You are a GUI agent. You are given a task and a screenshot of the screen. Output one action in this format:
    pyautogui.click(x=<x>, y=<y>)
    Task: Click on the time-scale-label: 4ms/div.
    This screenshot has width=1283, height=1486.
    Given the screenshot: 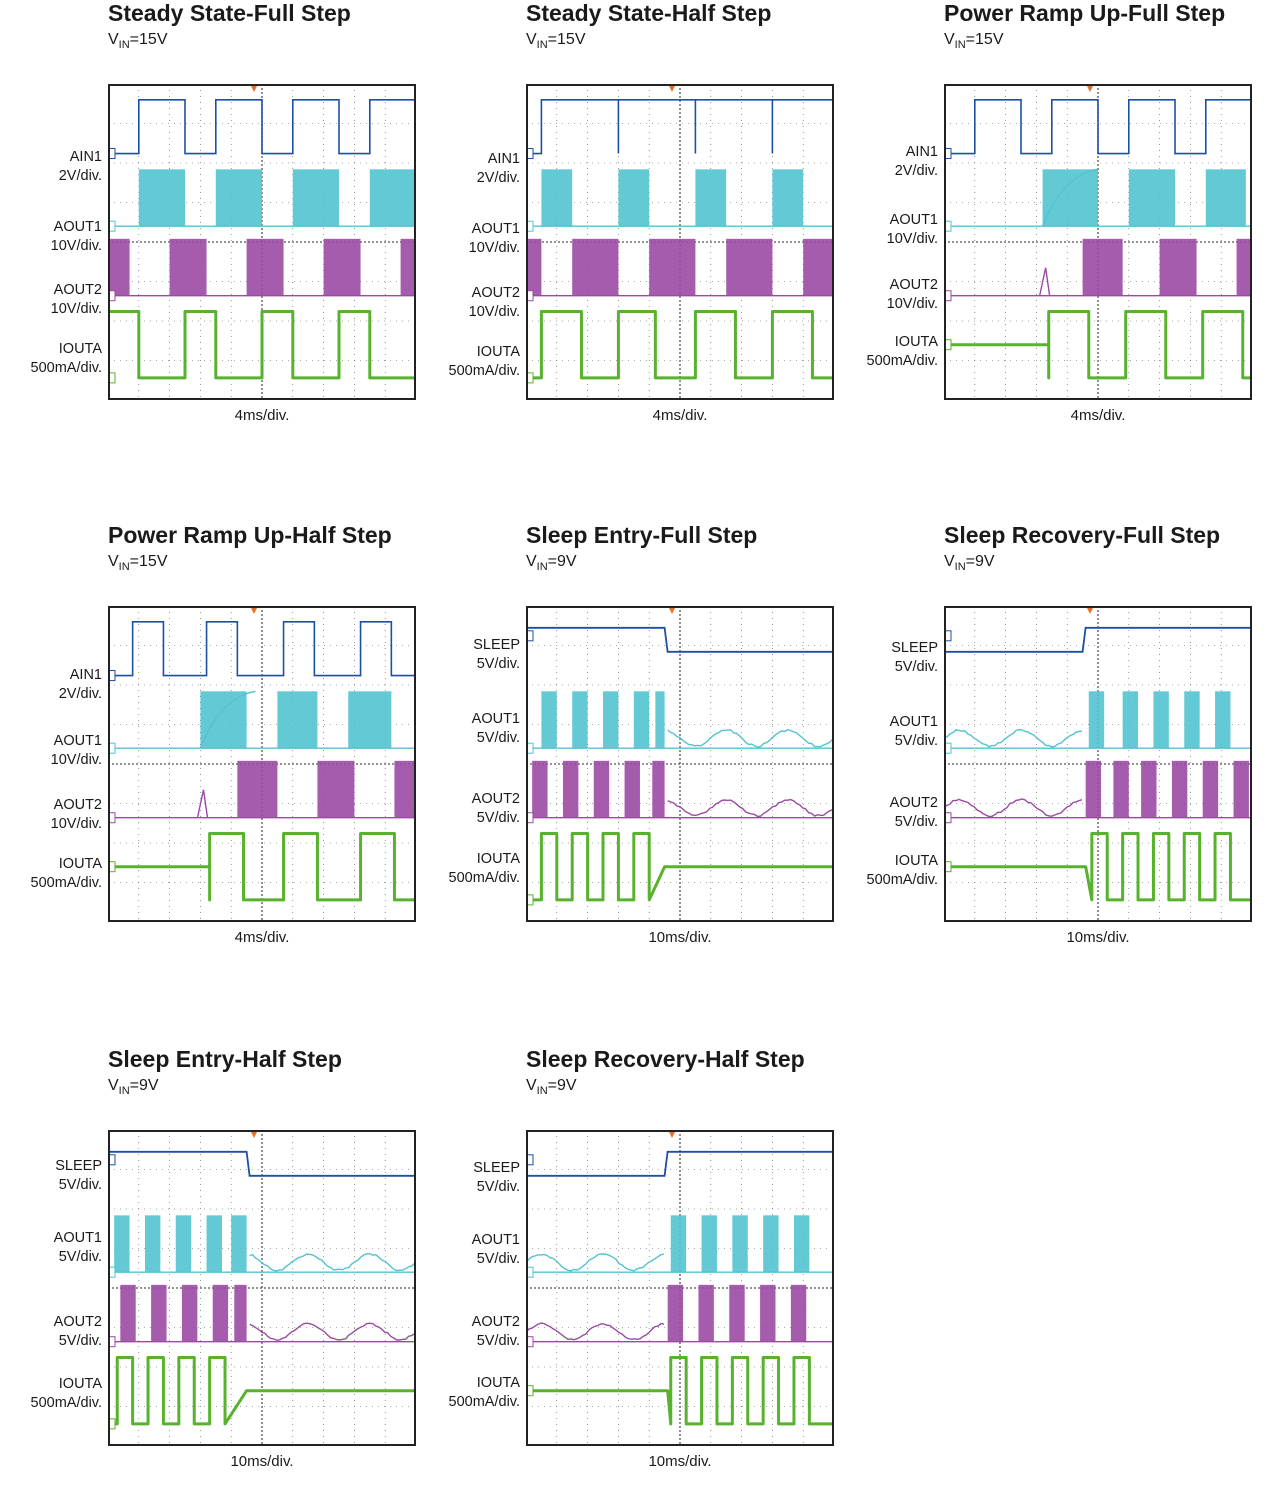 What is the action you would take?
    pyautogui.click(x=262, y=415)
    